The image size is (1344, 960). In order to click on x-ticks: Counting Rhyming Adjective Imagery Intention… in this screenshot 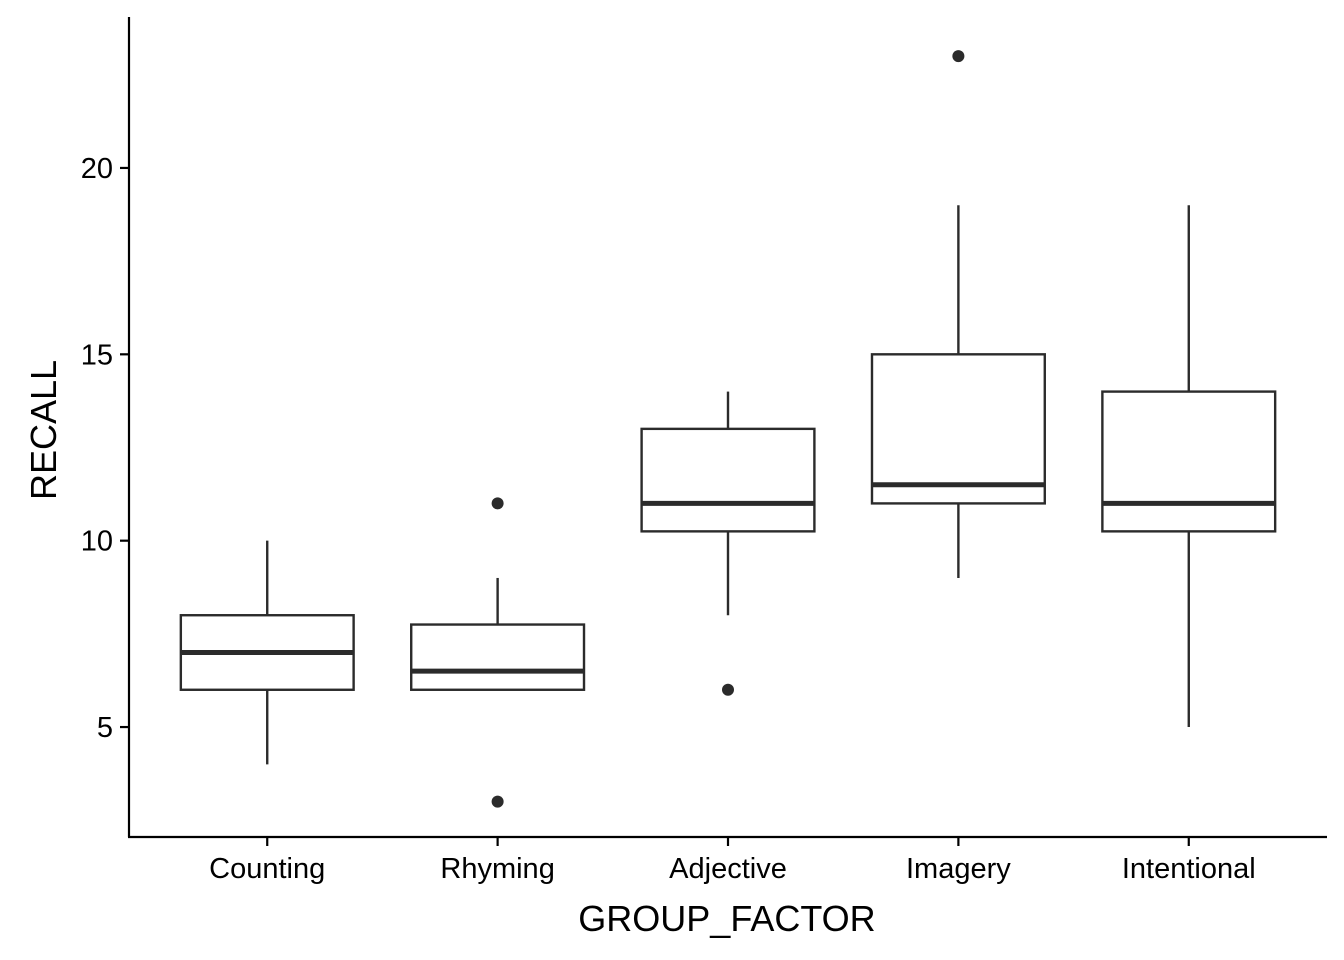, I will do `click(732, 861)`.